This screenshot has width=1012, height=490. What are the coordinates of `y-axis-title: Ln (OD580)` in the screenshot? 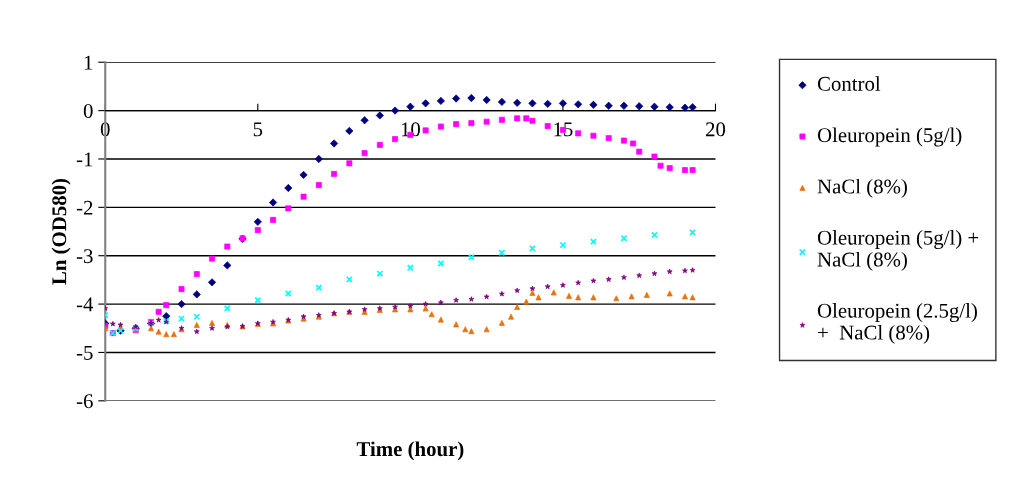 It's located at (61, 231).